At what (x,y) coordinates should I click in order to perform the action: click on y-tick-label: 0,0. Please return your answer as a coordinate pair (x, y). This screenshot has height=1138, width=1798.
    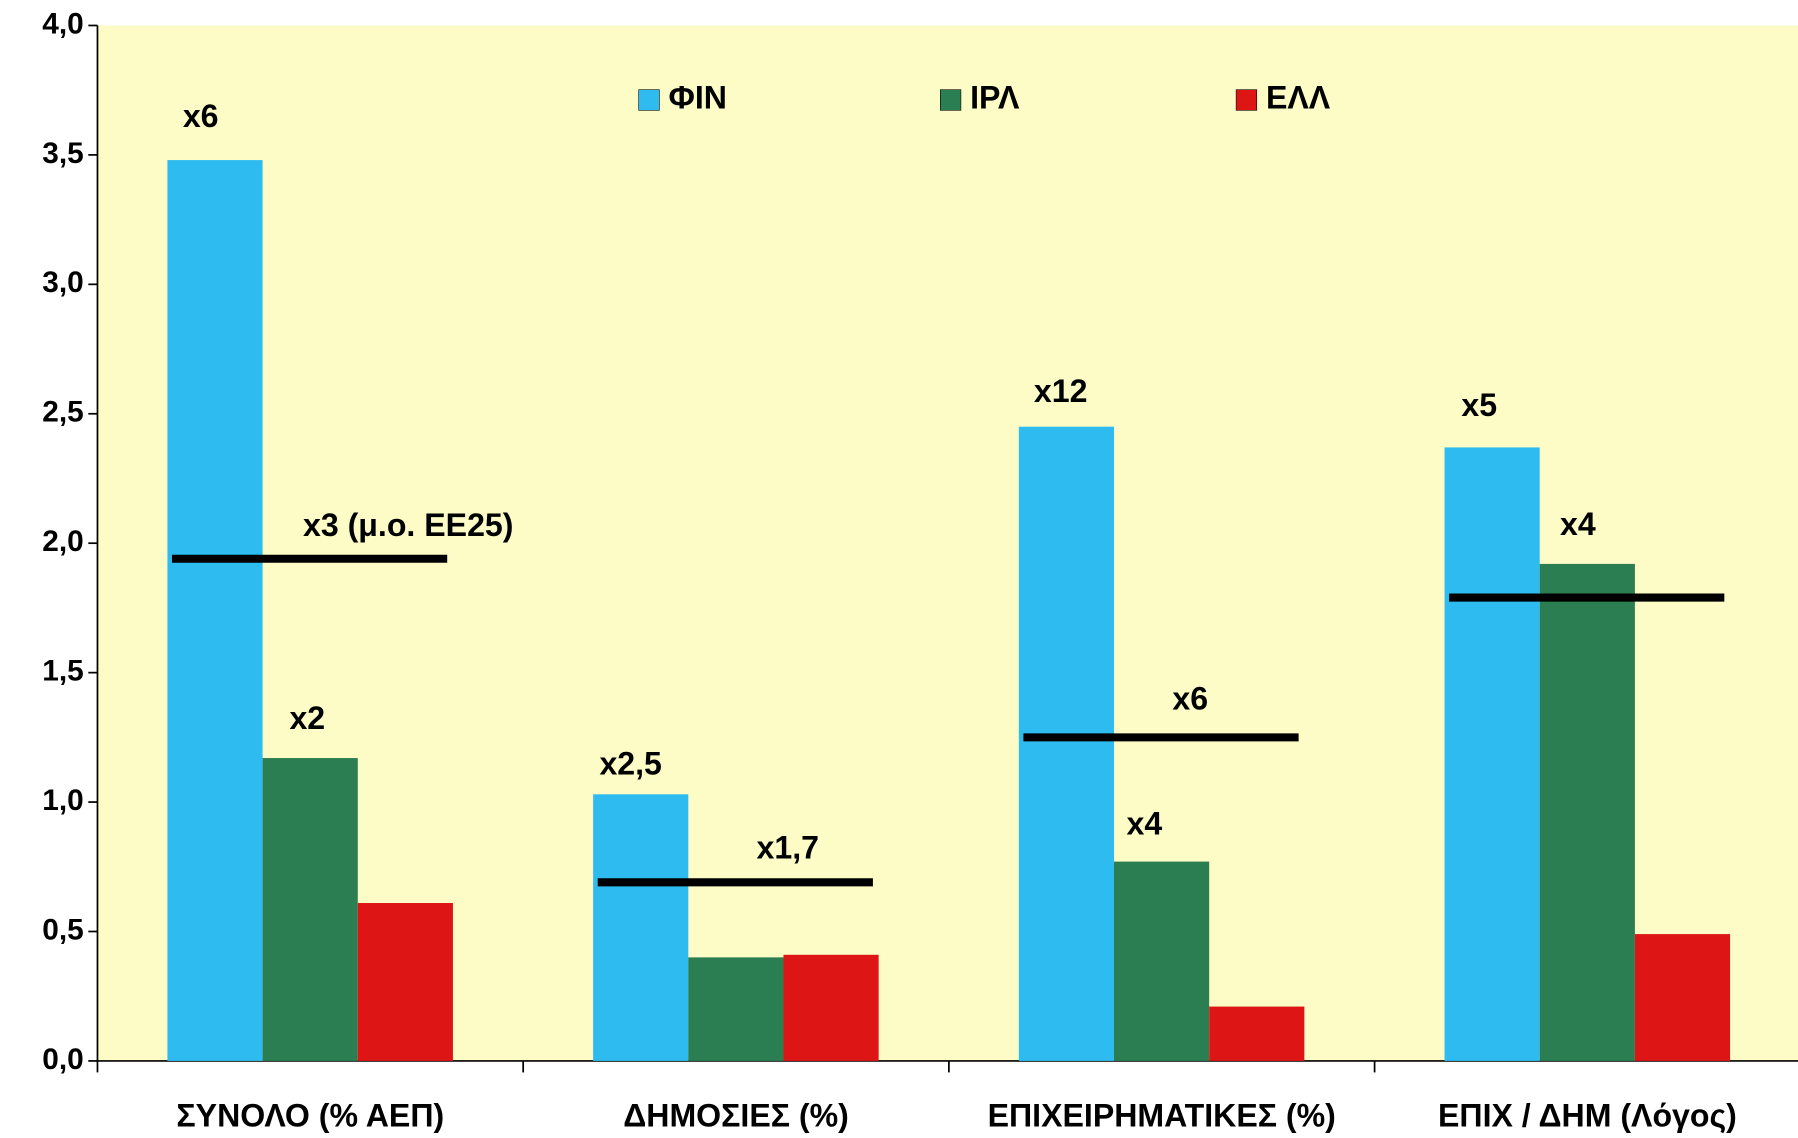
    Looking at the image, I should click on (62, 1059).